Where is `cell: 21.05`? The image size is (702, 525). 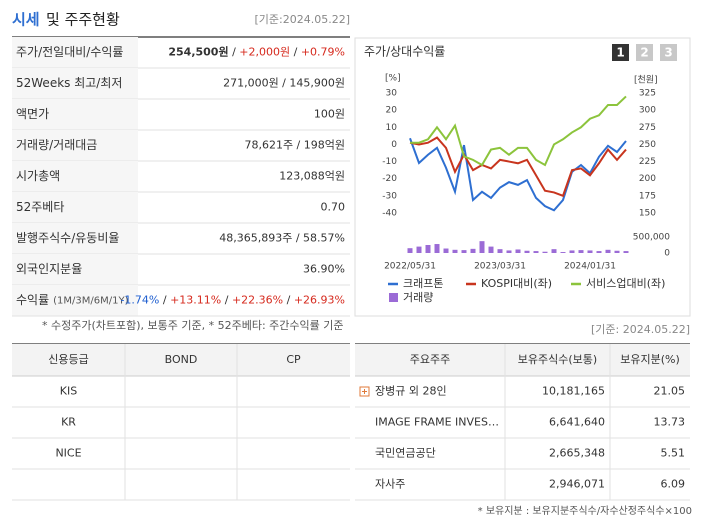
cell: 21.05 is located at coordinates (670, 391).